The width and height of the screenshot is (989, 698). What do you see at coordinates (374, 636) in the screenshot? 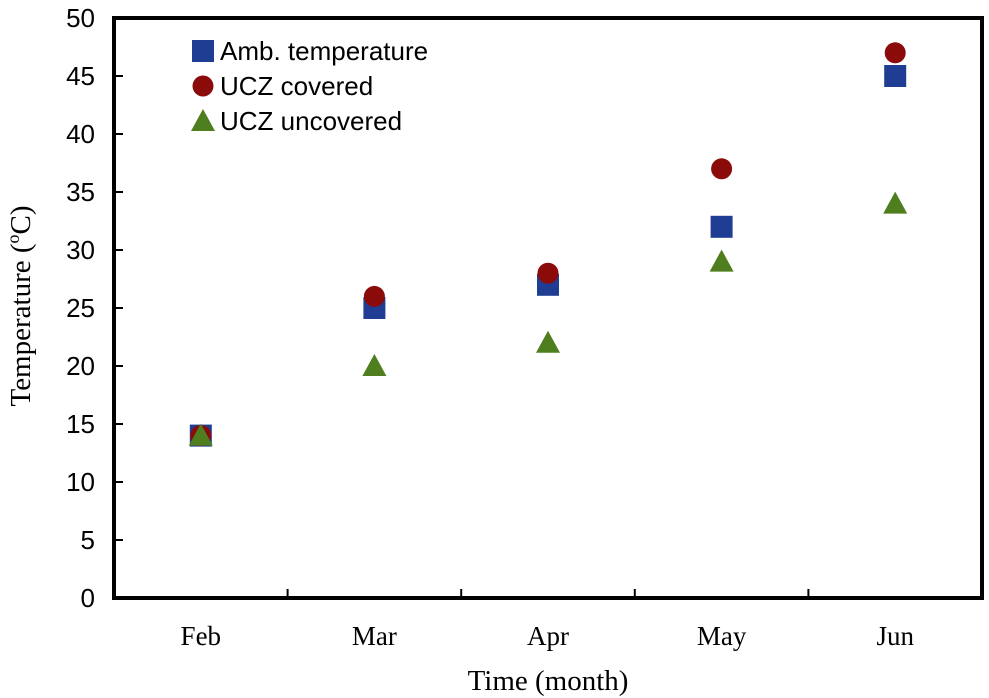
I see `x-category-label: Mar` at bounding box center [374, 636].